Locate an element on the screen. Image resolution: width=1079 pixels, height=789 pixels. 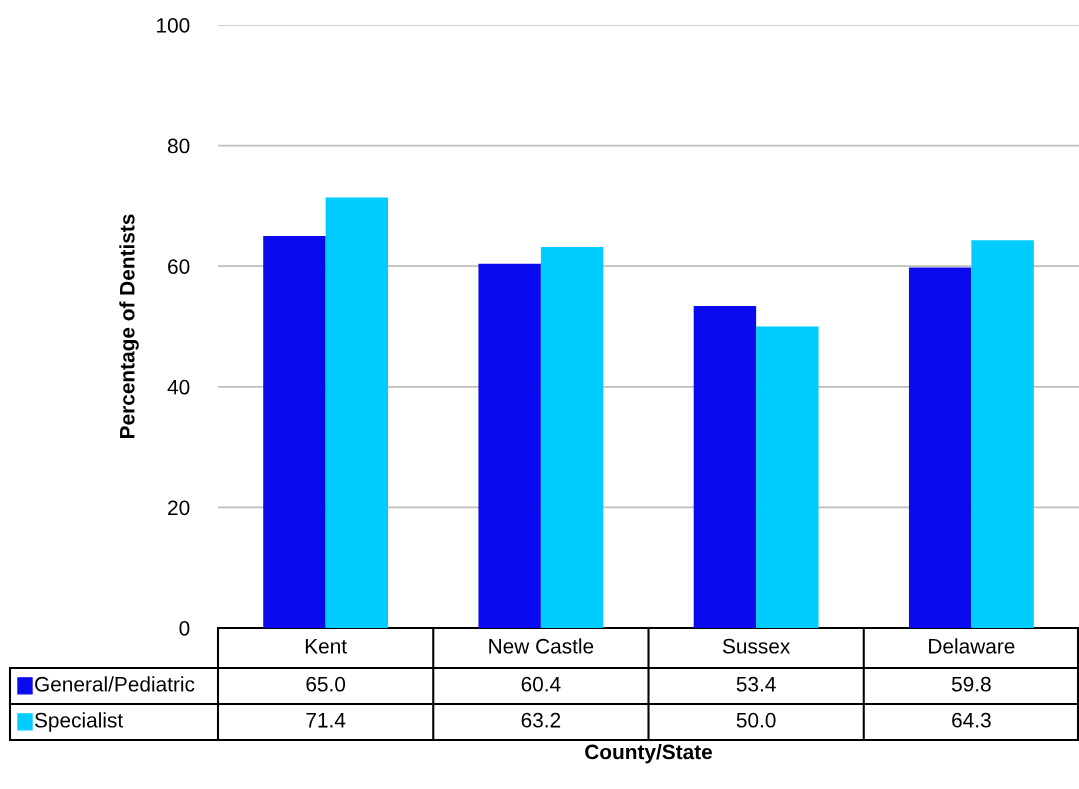
legend-label: Specialist is located at coordinates (79, 722).